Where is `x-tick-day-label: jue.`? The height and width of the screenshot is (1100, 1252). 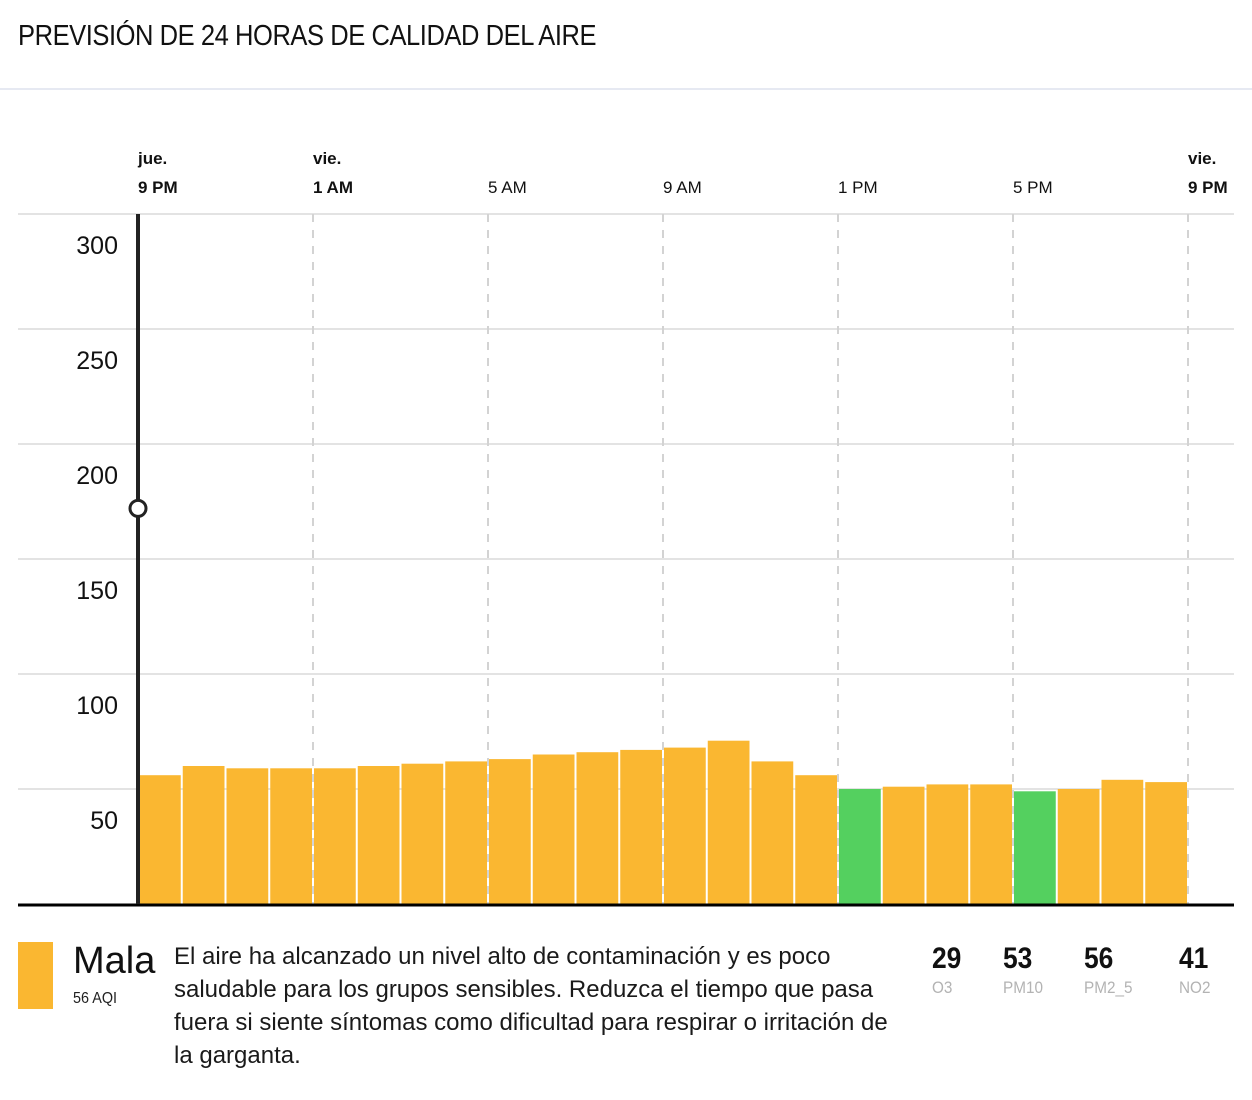
x-tick-day-label: jue. is located at coordinates (152, 158).